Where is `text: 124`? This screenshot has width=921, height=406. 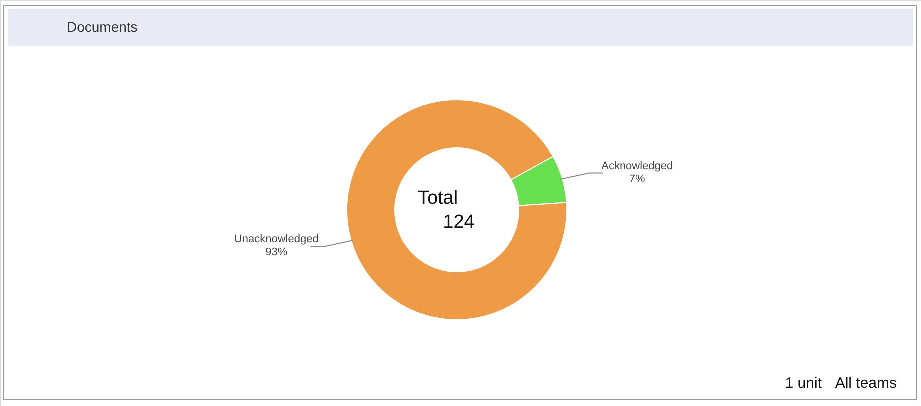
text: 124 is located at coordinates (459, 222).